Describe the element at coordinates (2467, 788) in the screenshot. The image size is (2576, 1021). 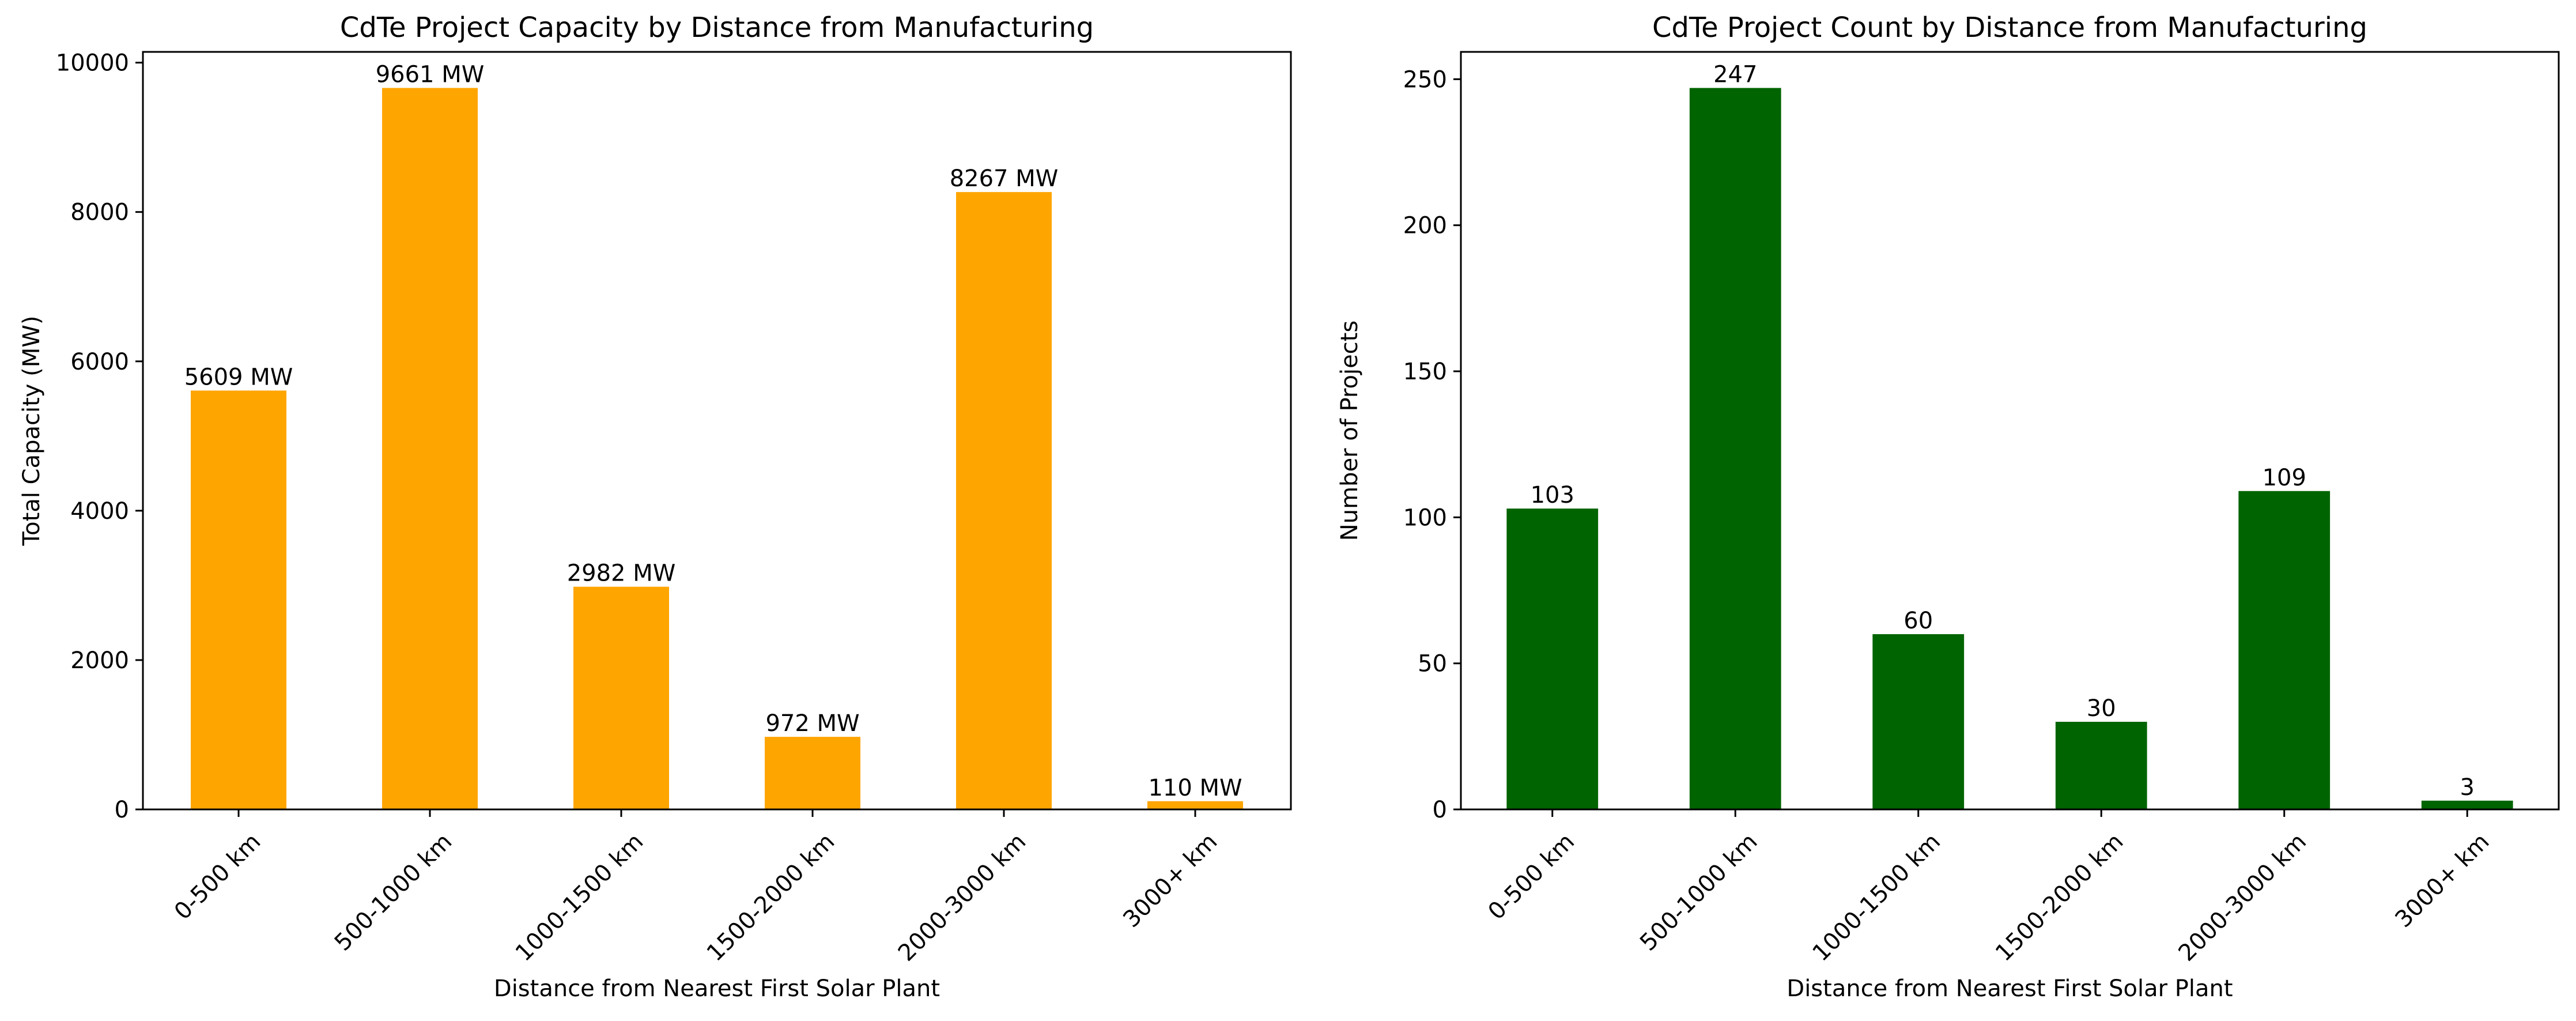
I see `data-label-6: 3` at that location.